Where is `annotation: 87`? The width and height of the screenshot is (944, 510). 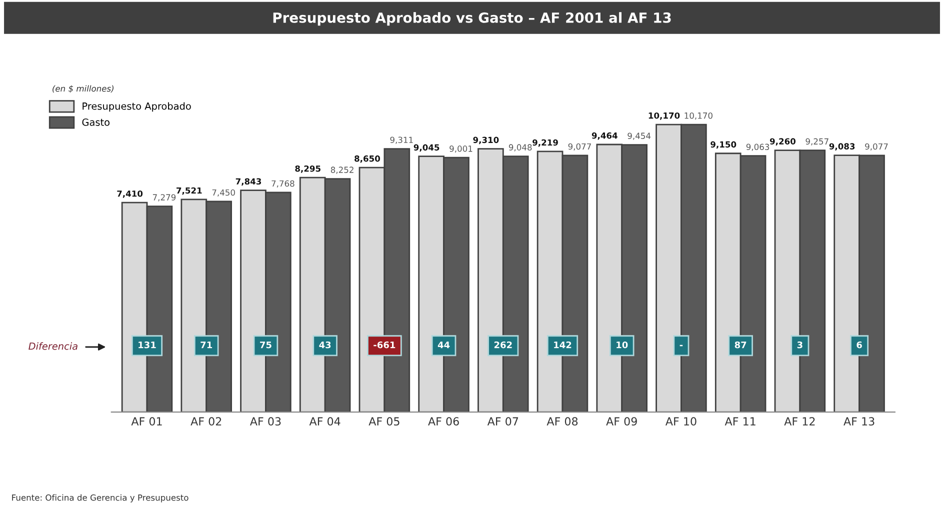 annotation: 87 is located at coordinates (740, 344).